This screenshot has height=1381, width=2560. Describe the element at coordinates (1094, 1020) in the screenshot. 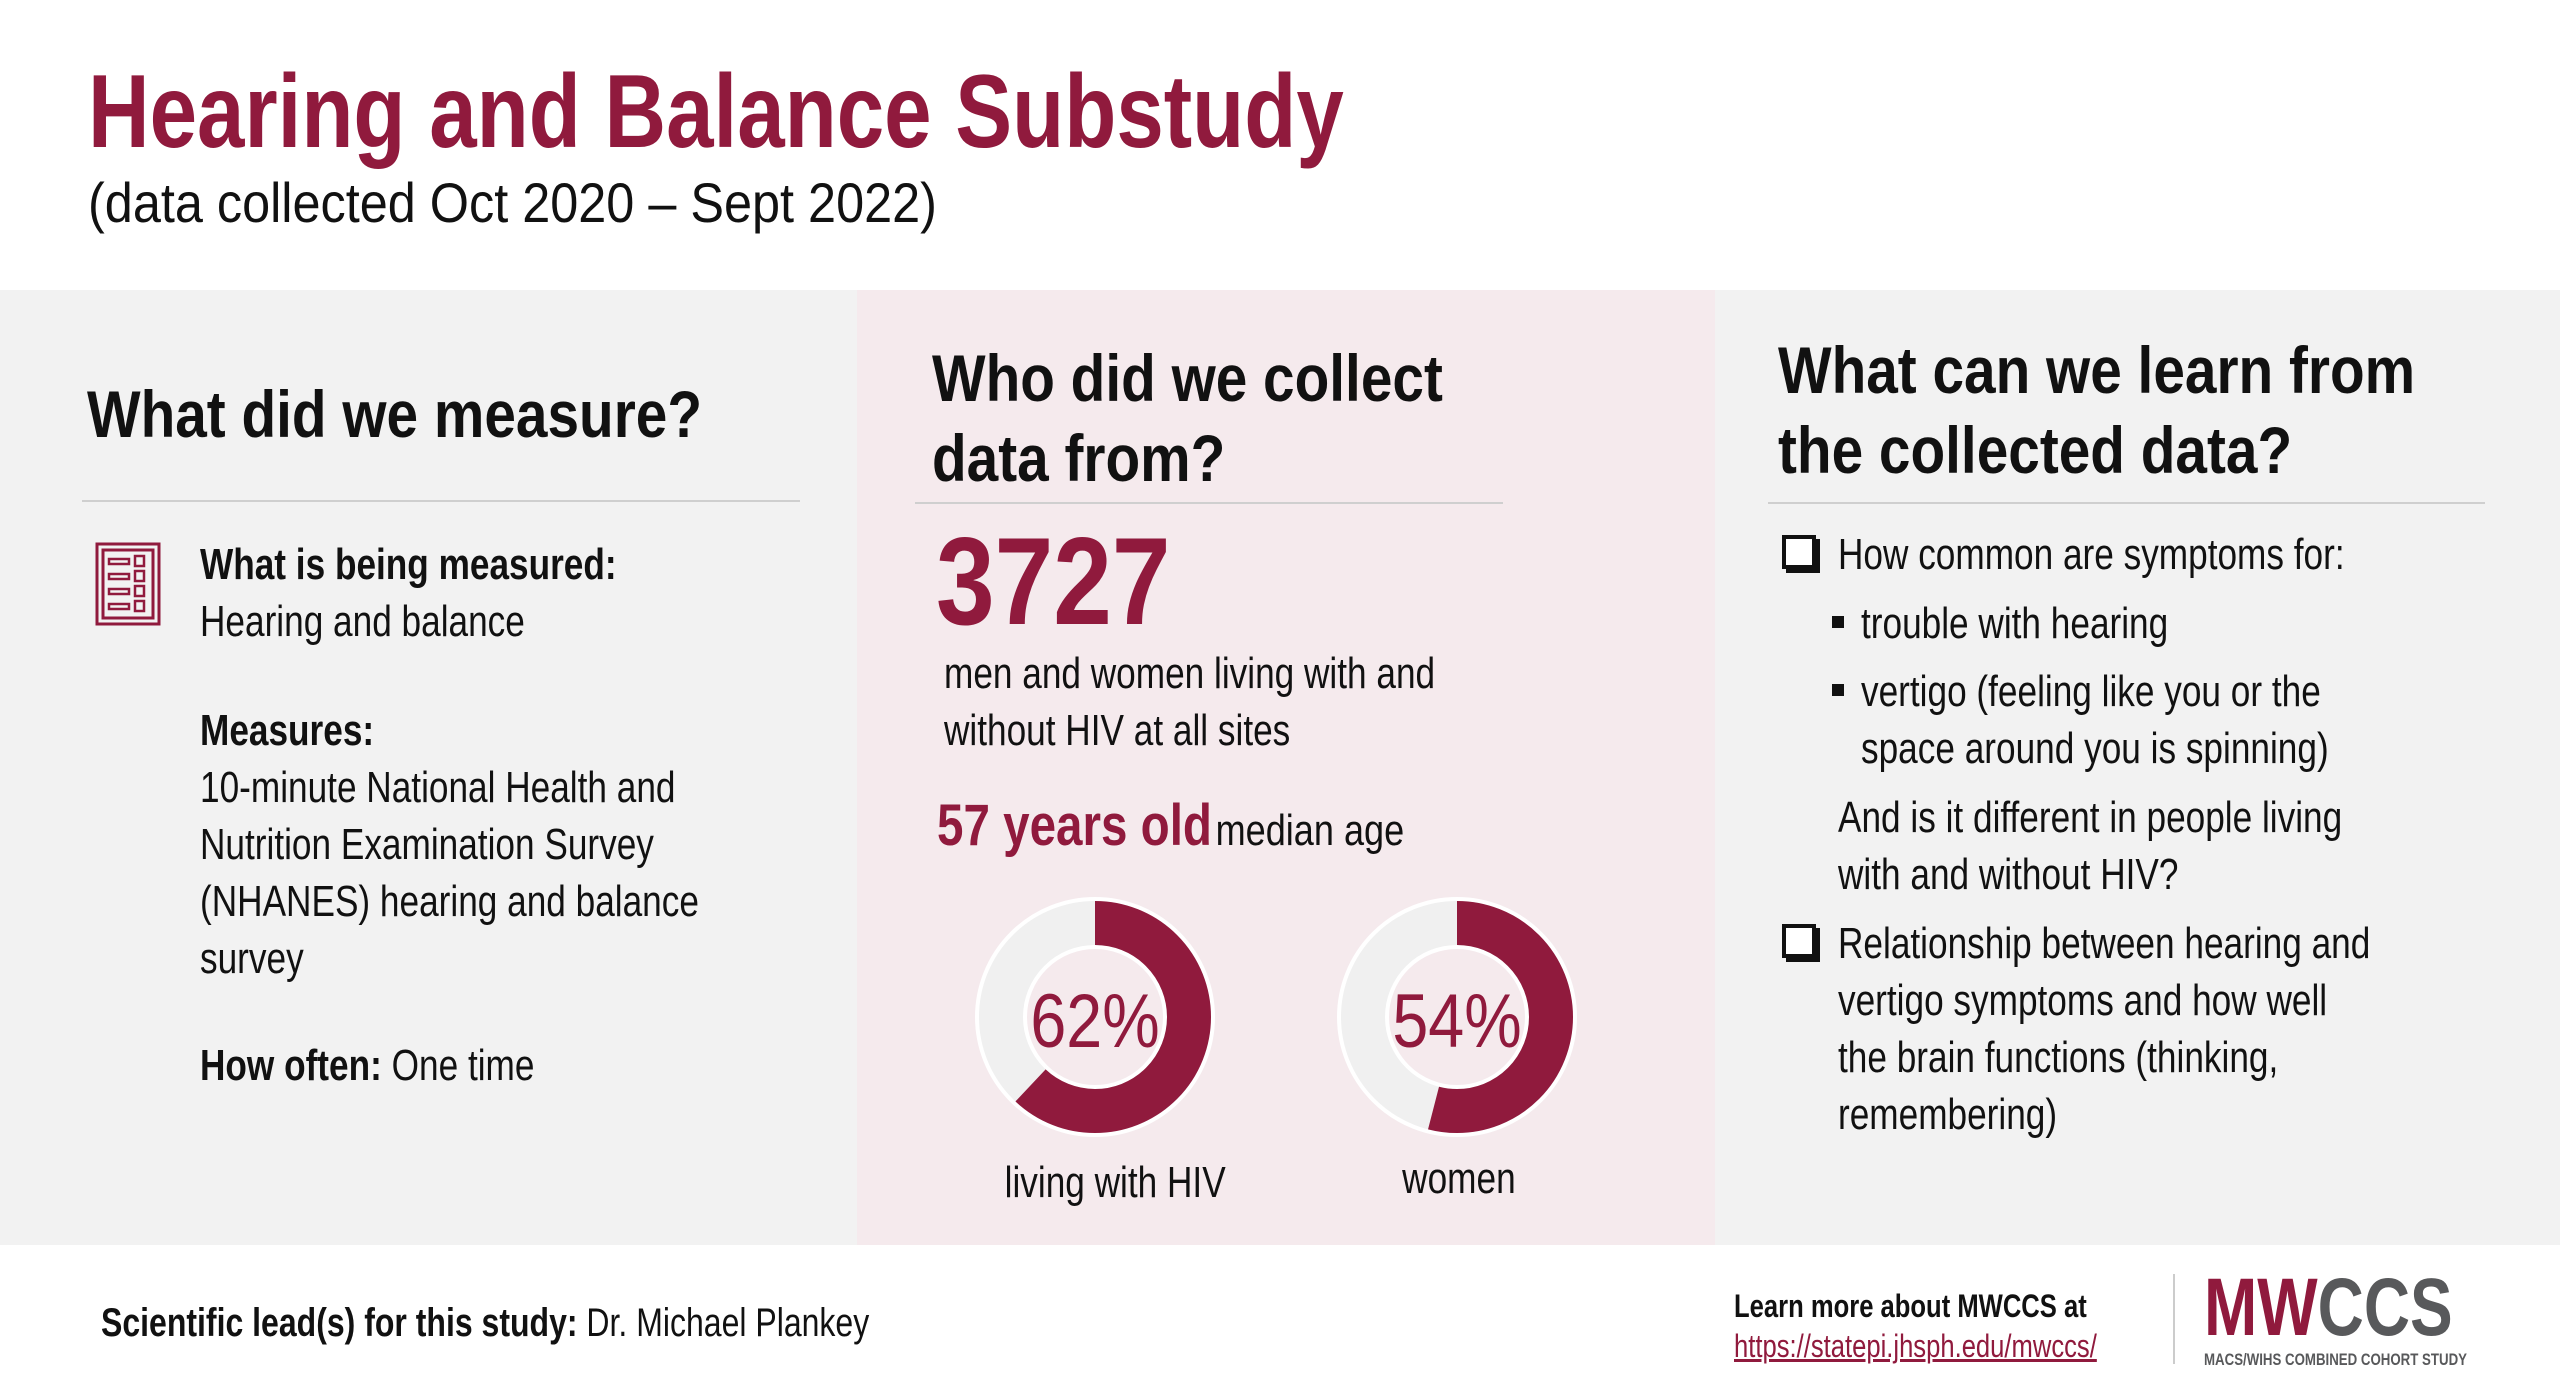

I see `donut-percent-label: 62%` at that location.